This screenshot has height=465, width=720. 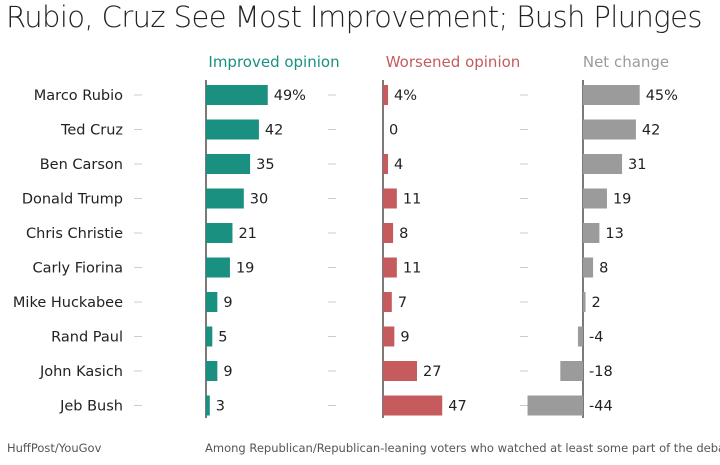 I want to click on worsened-value-label: 0, so click(x=393, y=131).